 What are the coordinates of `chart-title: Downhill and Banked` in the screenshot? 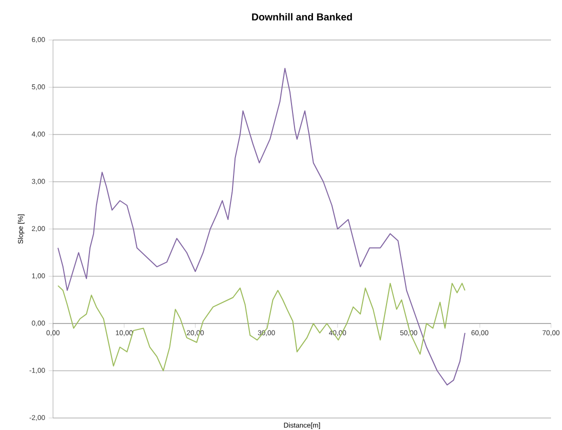 It's located at (302, 16).